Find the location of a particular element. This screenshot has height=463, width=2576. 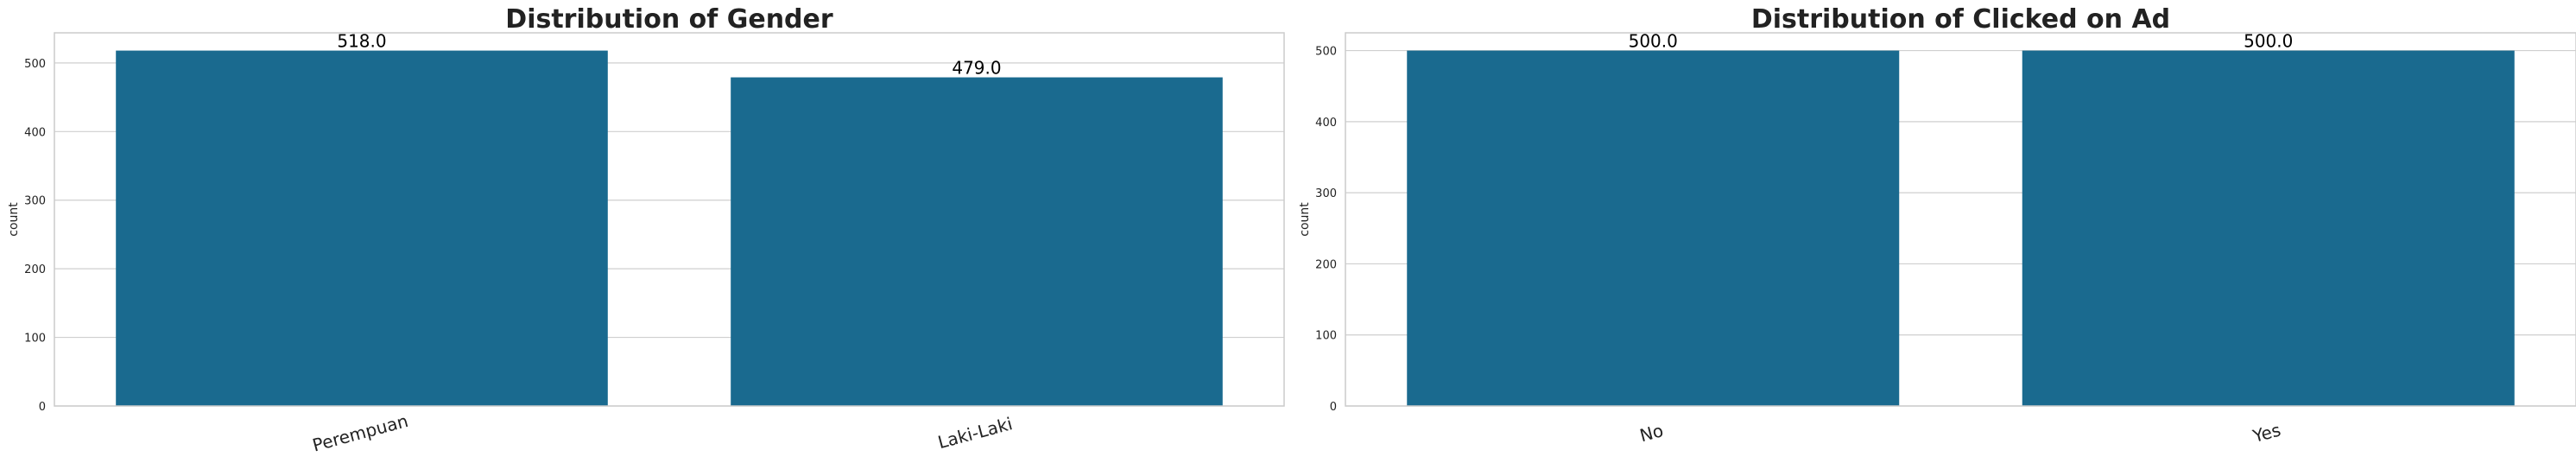

data-label: 518.0 is located at coordinates (361, 41).